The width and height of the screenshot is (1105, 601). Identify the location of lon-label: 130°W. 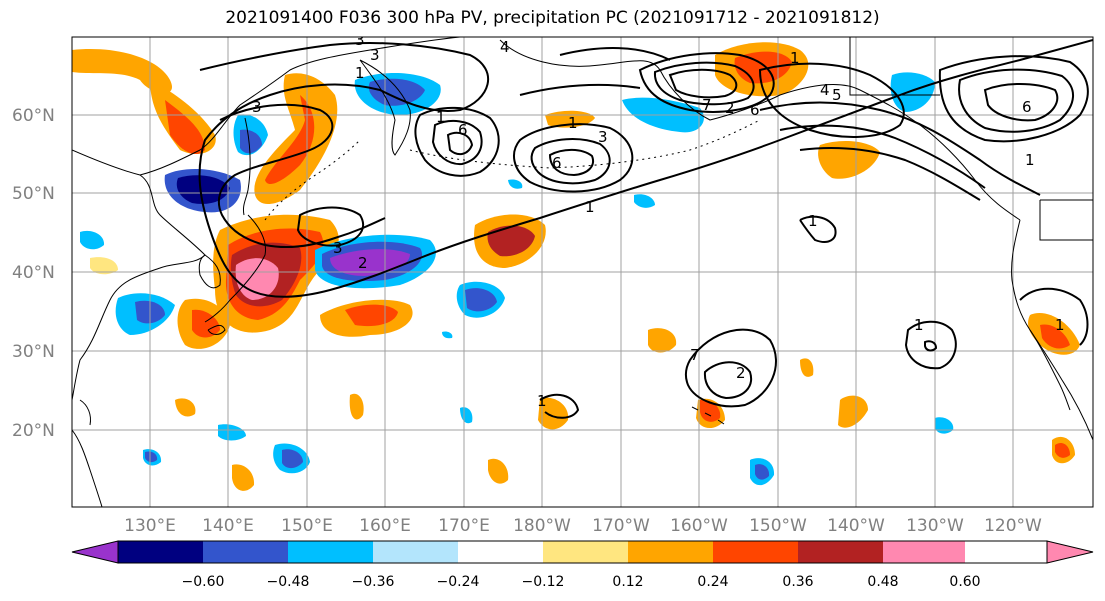
(935, 526).